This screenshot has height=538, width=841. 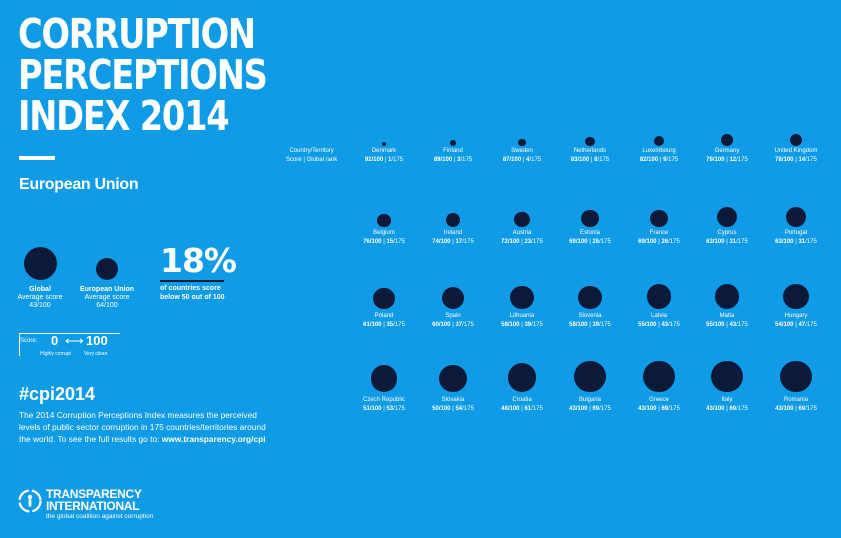 What do you see at coordinates (665, 160) in the screenshot?
I see `country-rank: 9` at bounding box center [665, 160].